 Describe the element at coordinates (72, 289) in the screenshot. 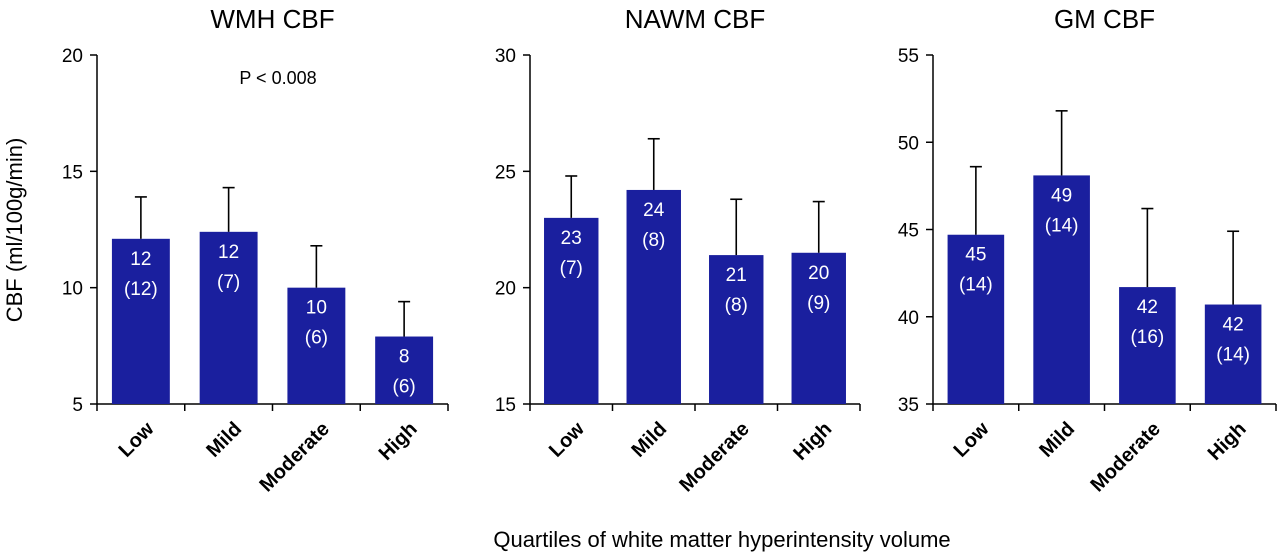

I see `y-tick-label: 10` at that location.